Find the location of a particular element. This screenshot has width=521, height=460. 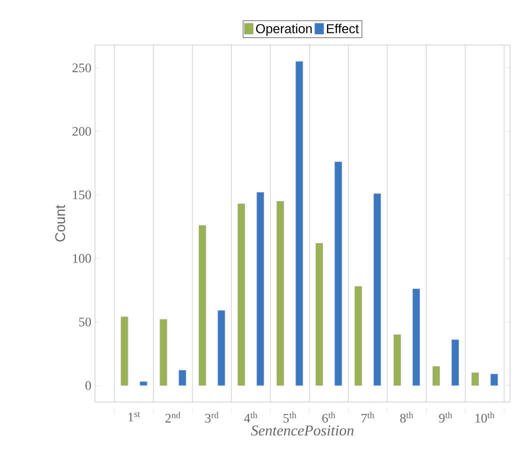

y-tick-label: 0 is located at coordinates (88, 385).